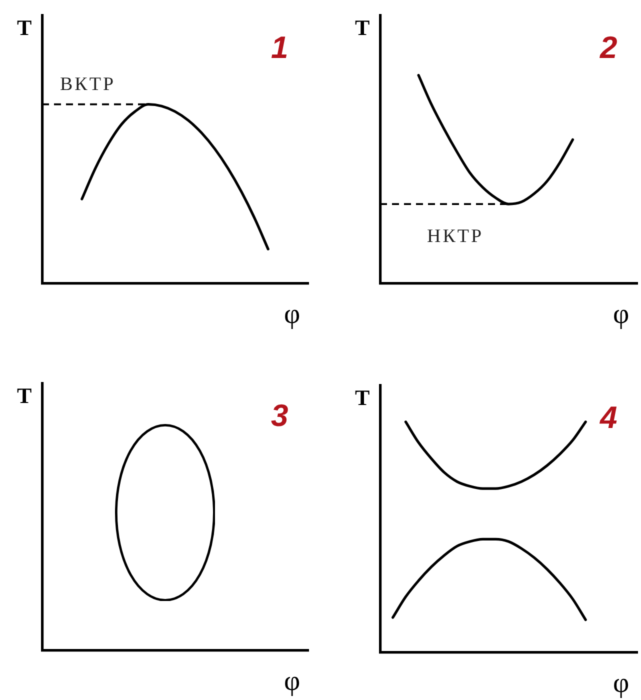 The image size is (641, 700). Describe the element at coordinates (88, 85) in the screenshot. I see `ref-line-label: ВКТР` at that location.